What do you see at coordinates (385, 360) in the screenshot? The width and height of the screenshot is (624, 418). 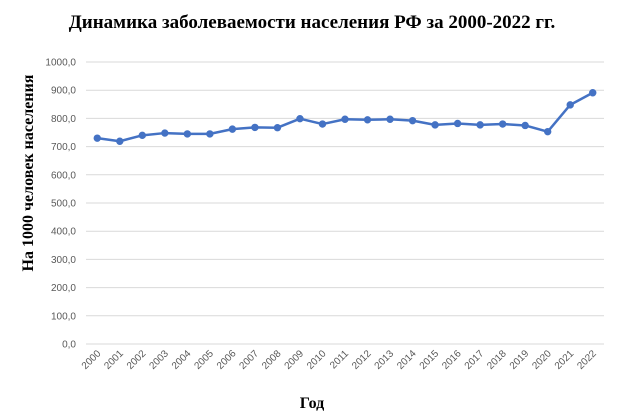 I see `x-tick-label: 2013` at bounding box center [385, 360].